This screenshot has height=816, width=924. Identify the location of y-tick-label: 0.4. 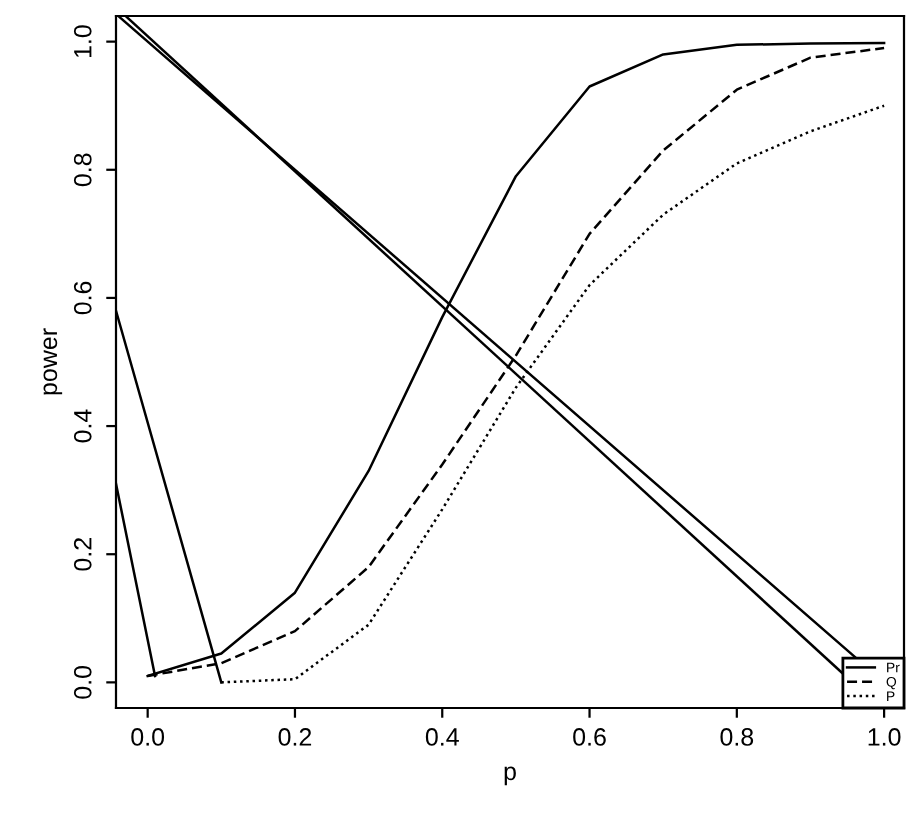
(82, 426).